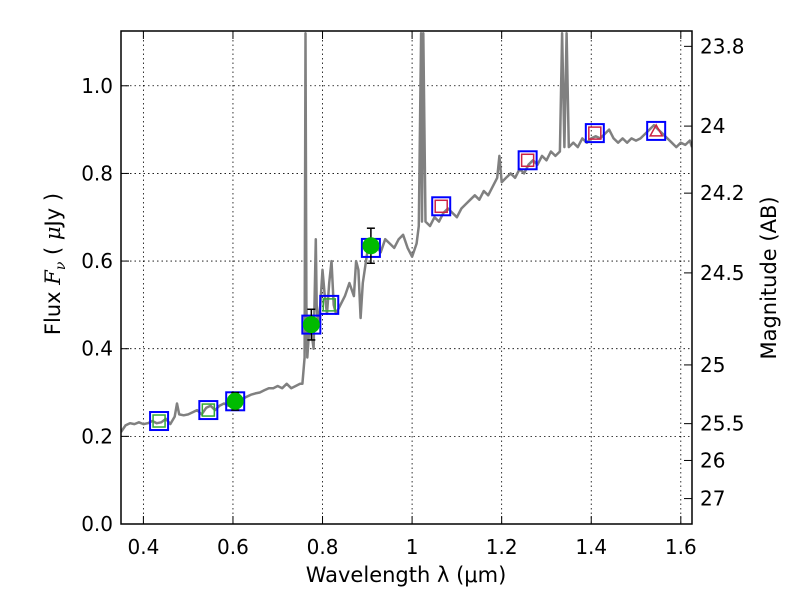 The width and height of the screenshot is (800, 600). Describe the element at coordinates (97, 436) in the screenshot. I see `y-tick-label: 0.2` at that location.